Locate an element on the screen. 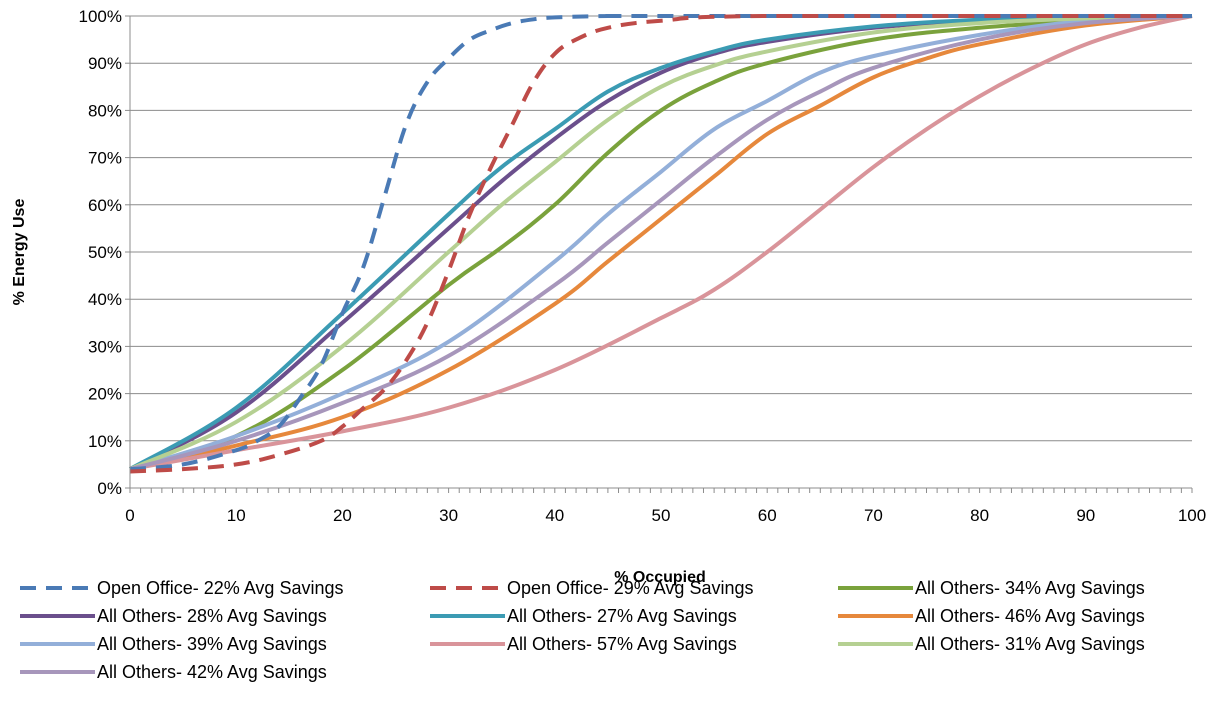 This screenshot has width=1214, height=708. legend-label: All Others- 46% Avg Savings is located at coordinates (1030, 616).